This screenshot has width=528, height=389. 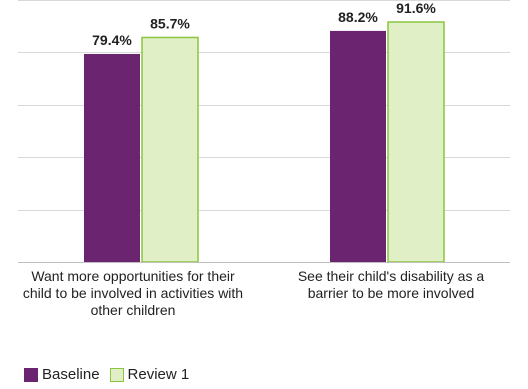 I want to click on legend-item-baseline: Baseline, so click(x=62, y=374).